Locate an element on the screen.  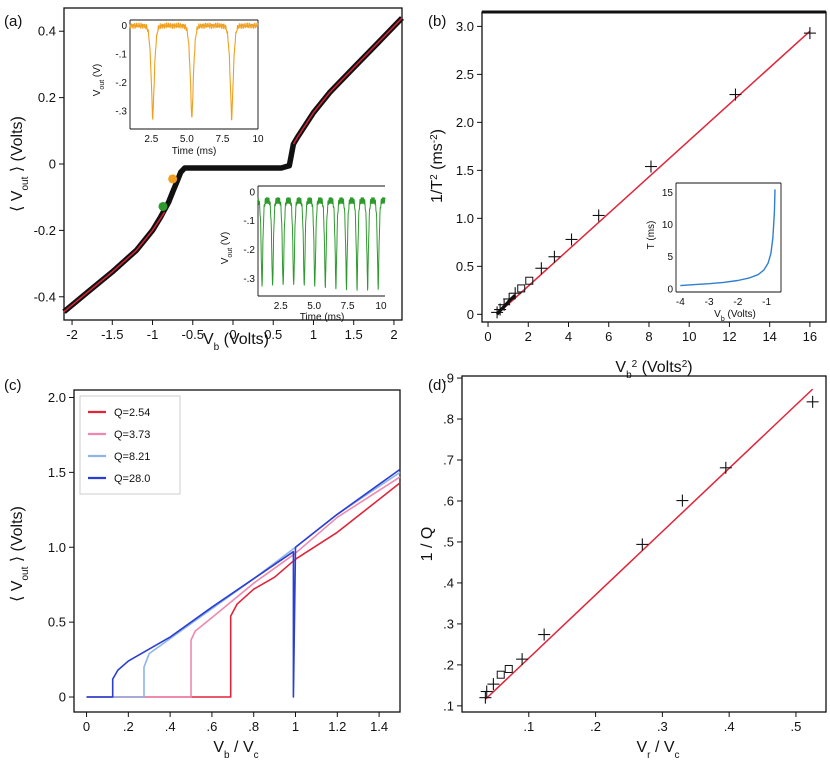
legend-label: Q=3.73 is located at coordinates (132, 435).